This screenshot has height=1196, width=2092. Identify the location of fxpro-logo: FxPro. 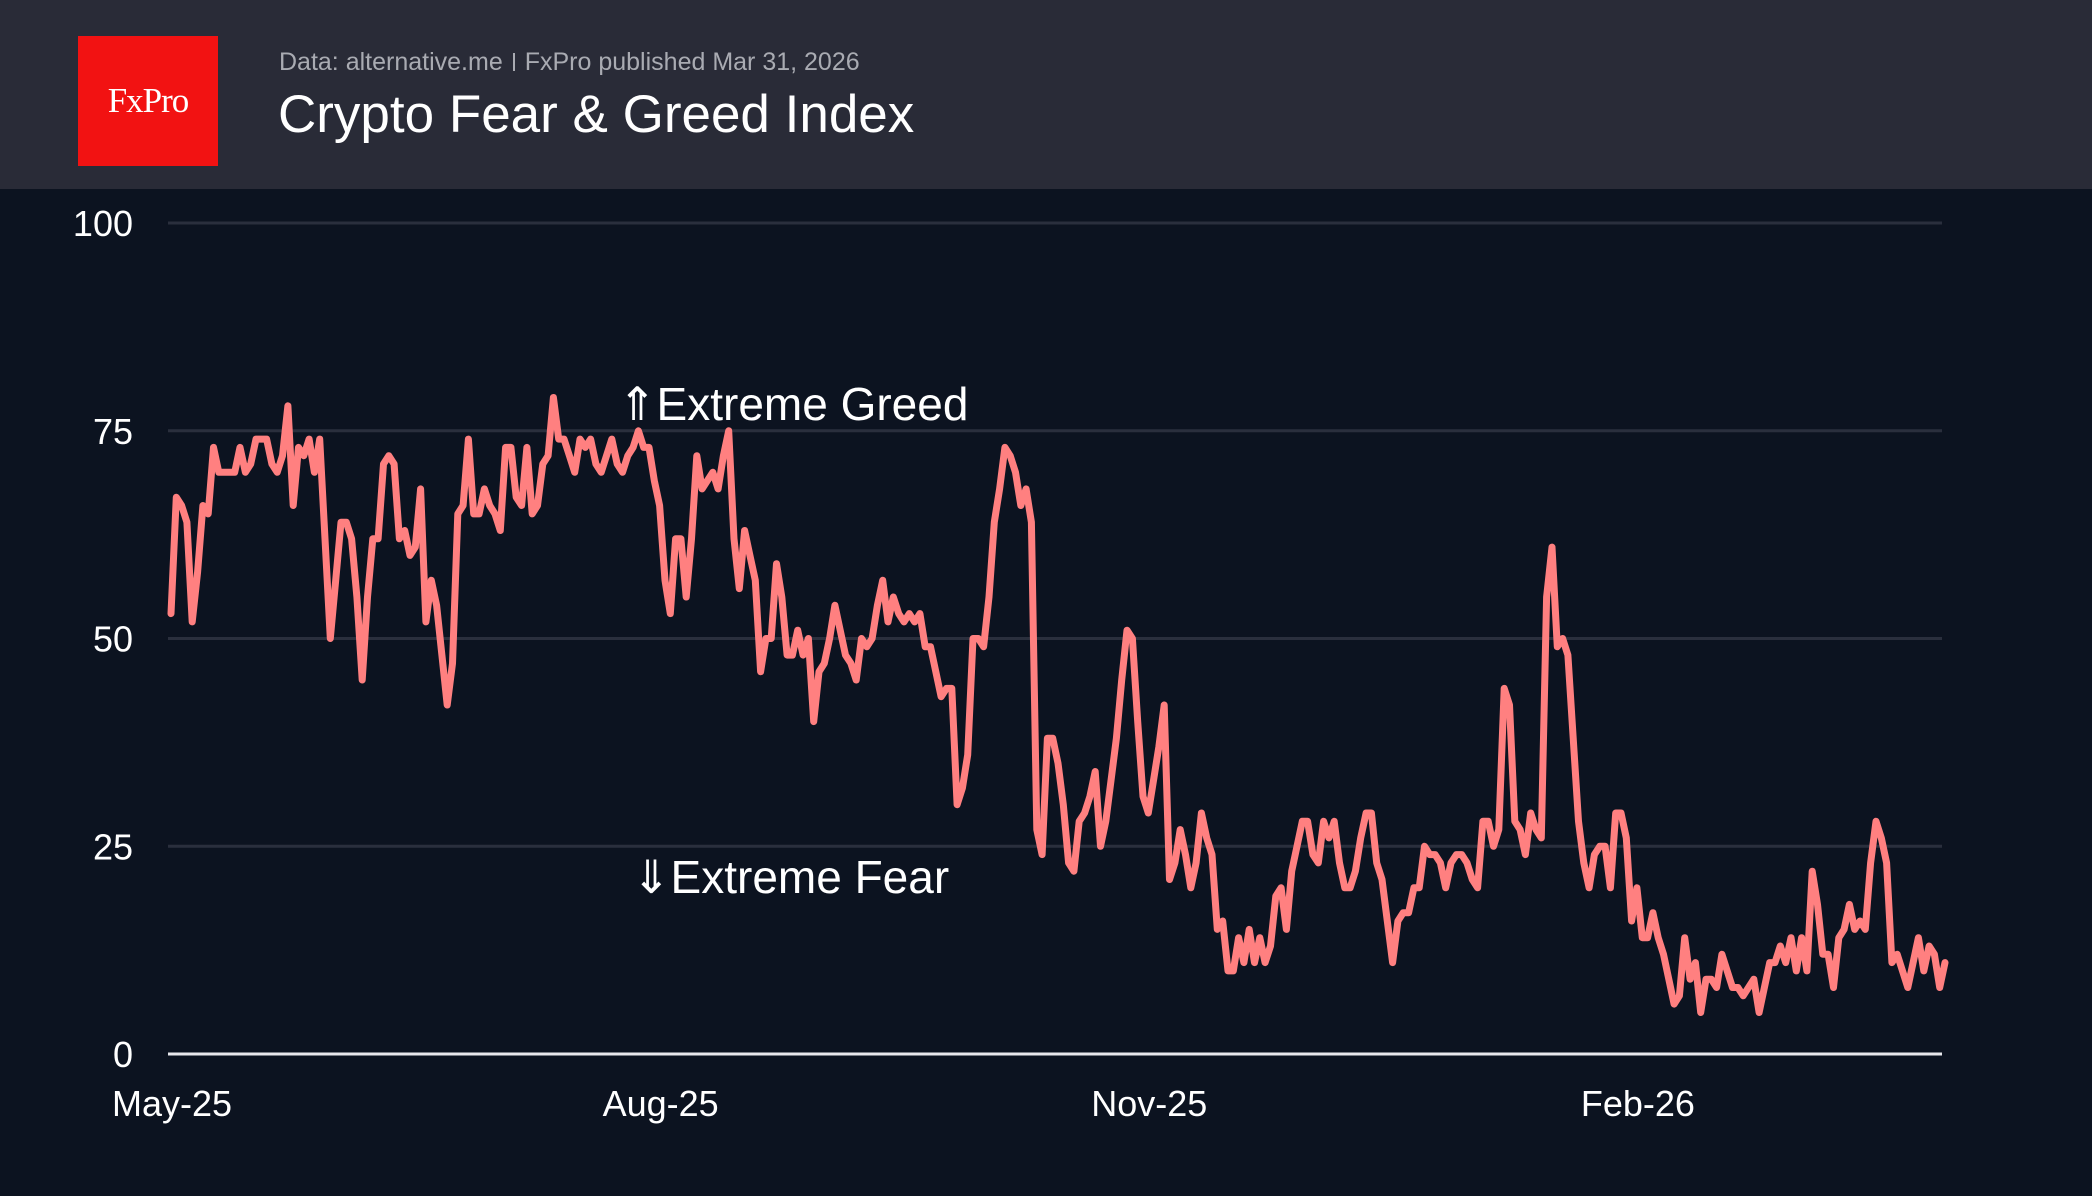
(148, 101).